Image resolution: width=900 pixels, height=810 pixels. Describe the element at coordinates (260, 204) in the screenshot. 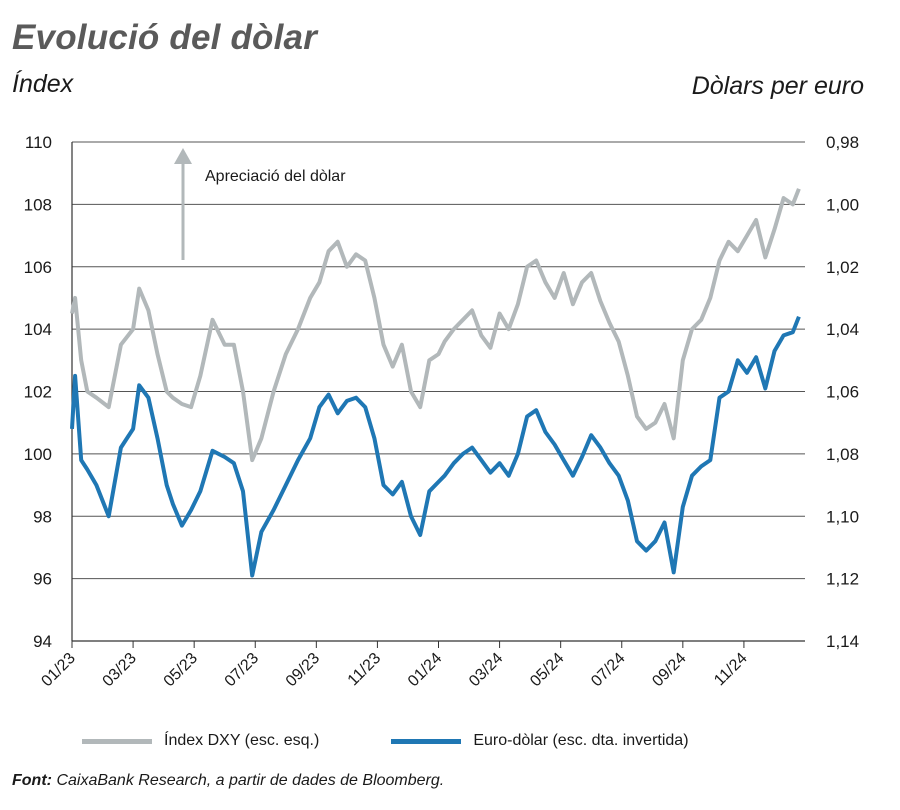

I see `appreciation-arrow: Apreciació del dòlar` at that location.